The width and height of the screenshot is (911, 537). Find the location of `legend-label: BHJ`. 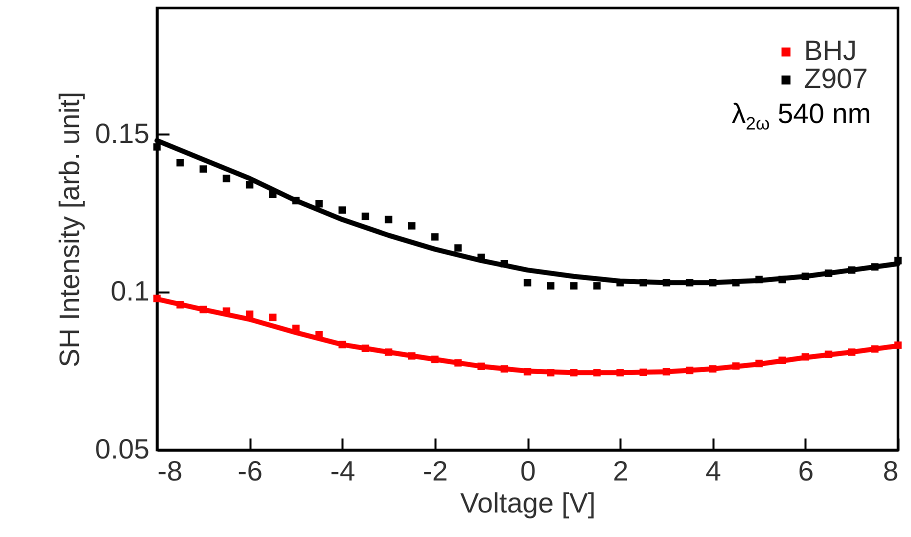

legend-label: BHJ is located at coordinates (830, 50).